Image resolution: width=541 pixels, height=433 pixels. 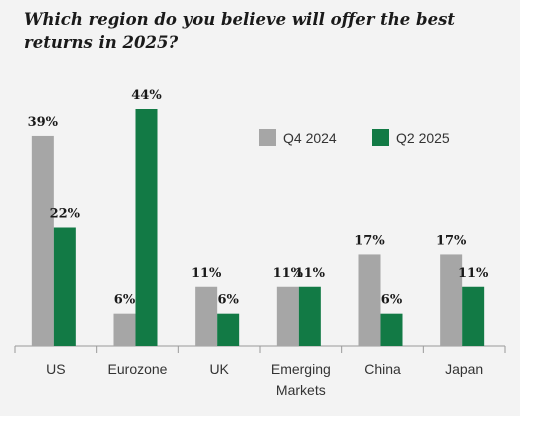 I want to click on category-label: UK, so click(x=219, y=369).